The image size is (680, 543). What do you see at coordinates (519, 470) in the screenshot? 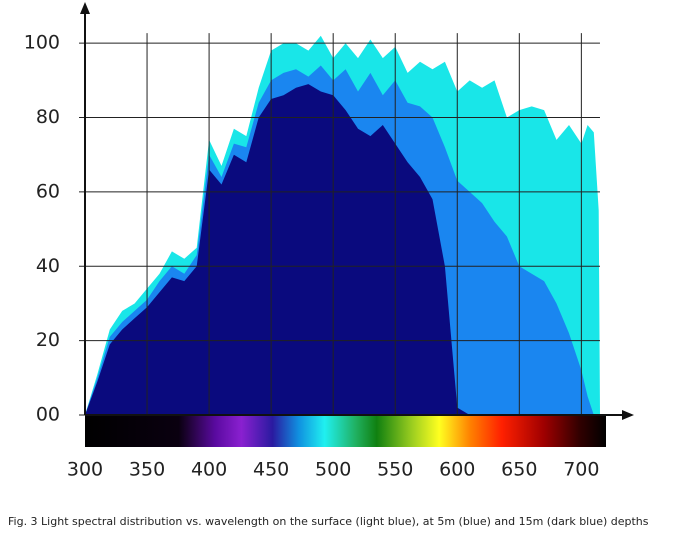
I see `x-tick-label: 650` at bounding box center [519, 470].